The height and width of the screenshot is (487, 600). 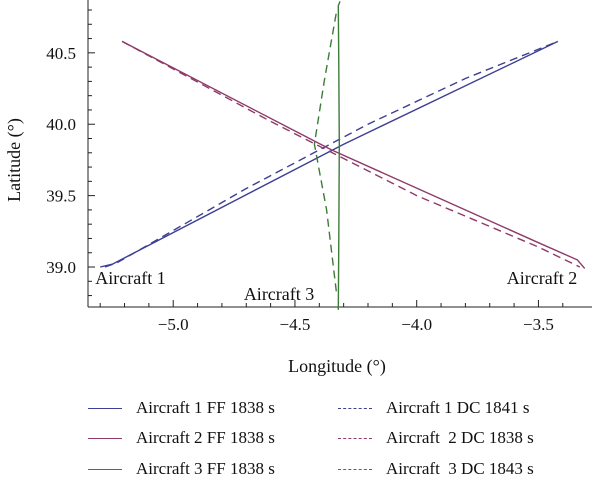 What do you see at coordinates (205, 437) in the screenshot?
I see `legend-label: Aircraft 2 FF 1838 s` at bounding box center [205, 437].